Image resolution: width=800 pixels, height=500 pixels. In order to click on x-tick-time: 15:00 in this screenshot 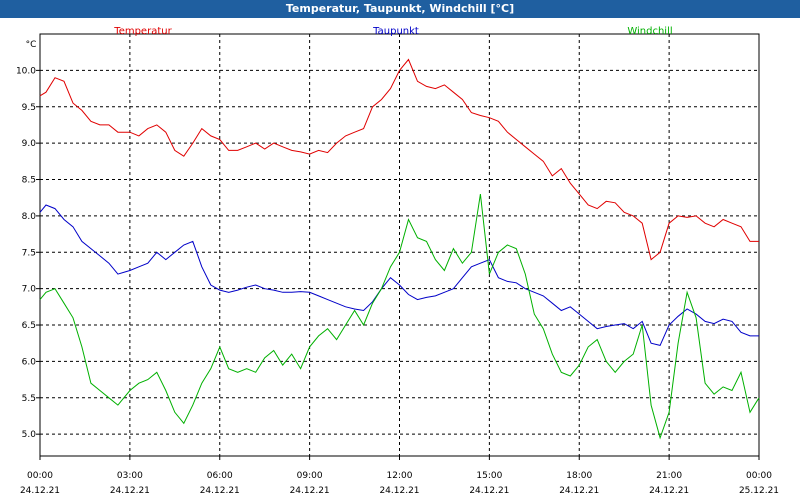, I will do `click(489, 476)`.